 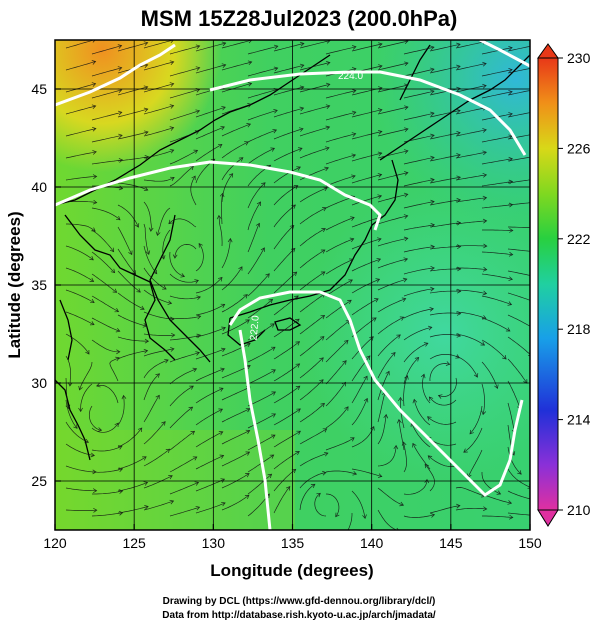 What do you see at coordinates (451, 543) in the screenshot?
I see `x-tick-label: 145` at bounding box center [451, 543].